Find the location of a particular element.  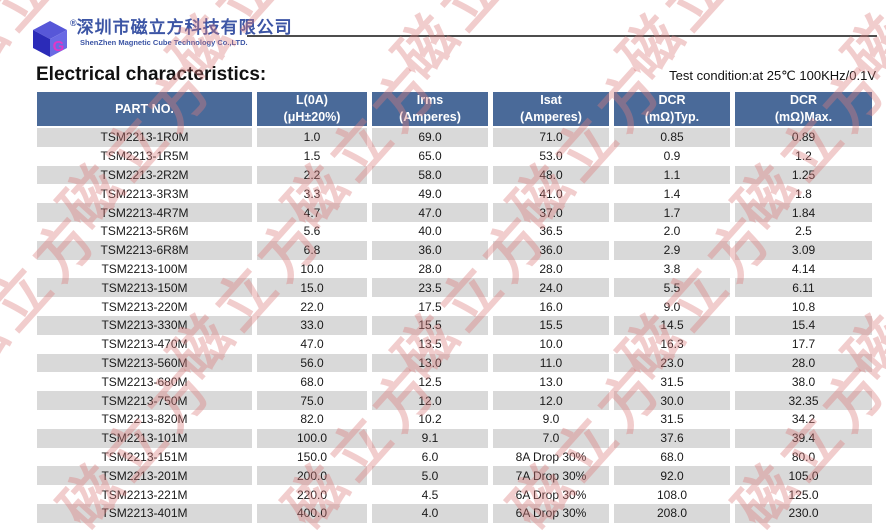

value-cell: 92.0 is located at coordinates (672, 476).